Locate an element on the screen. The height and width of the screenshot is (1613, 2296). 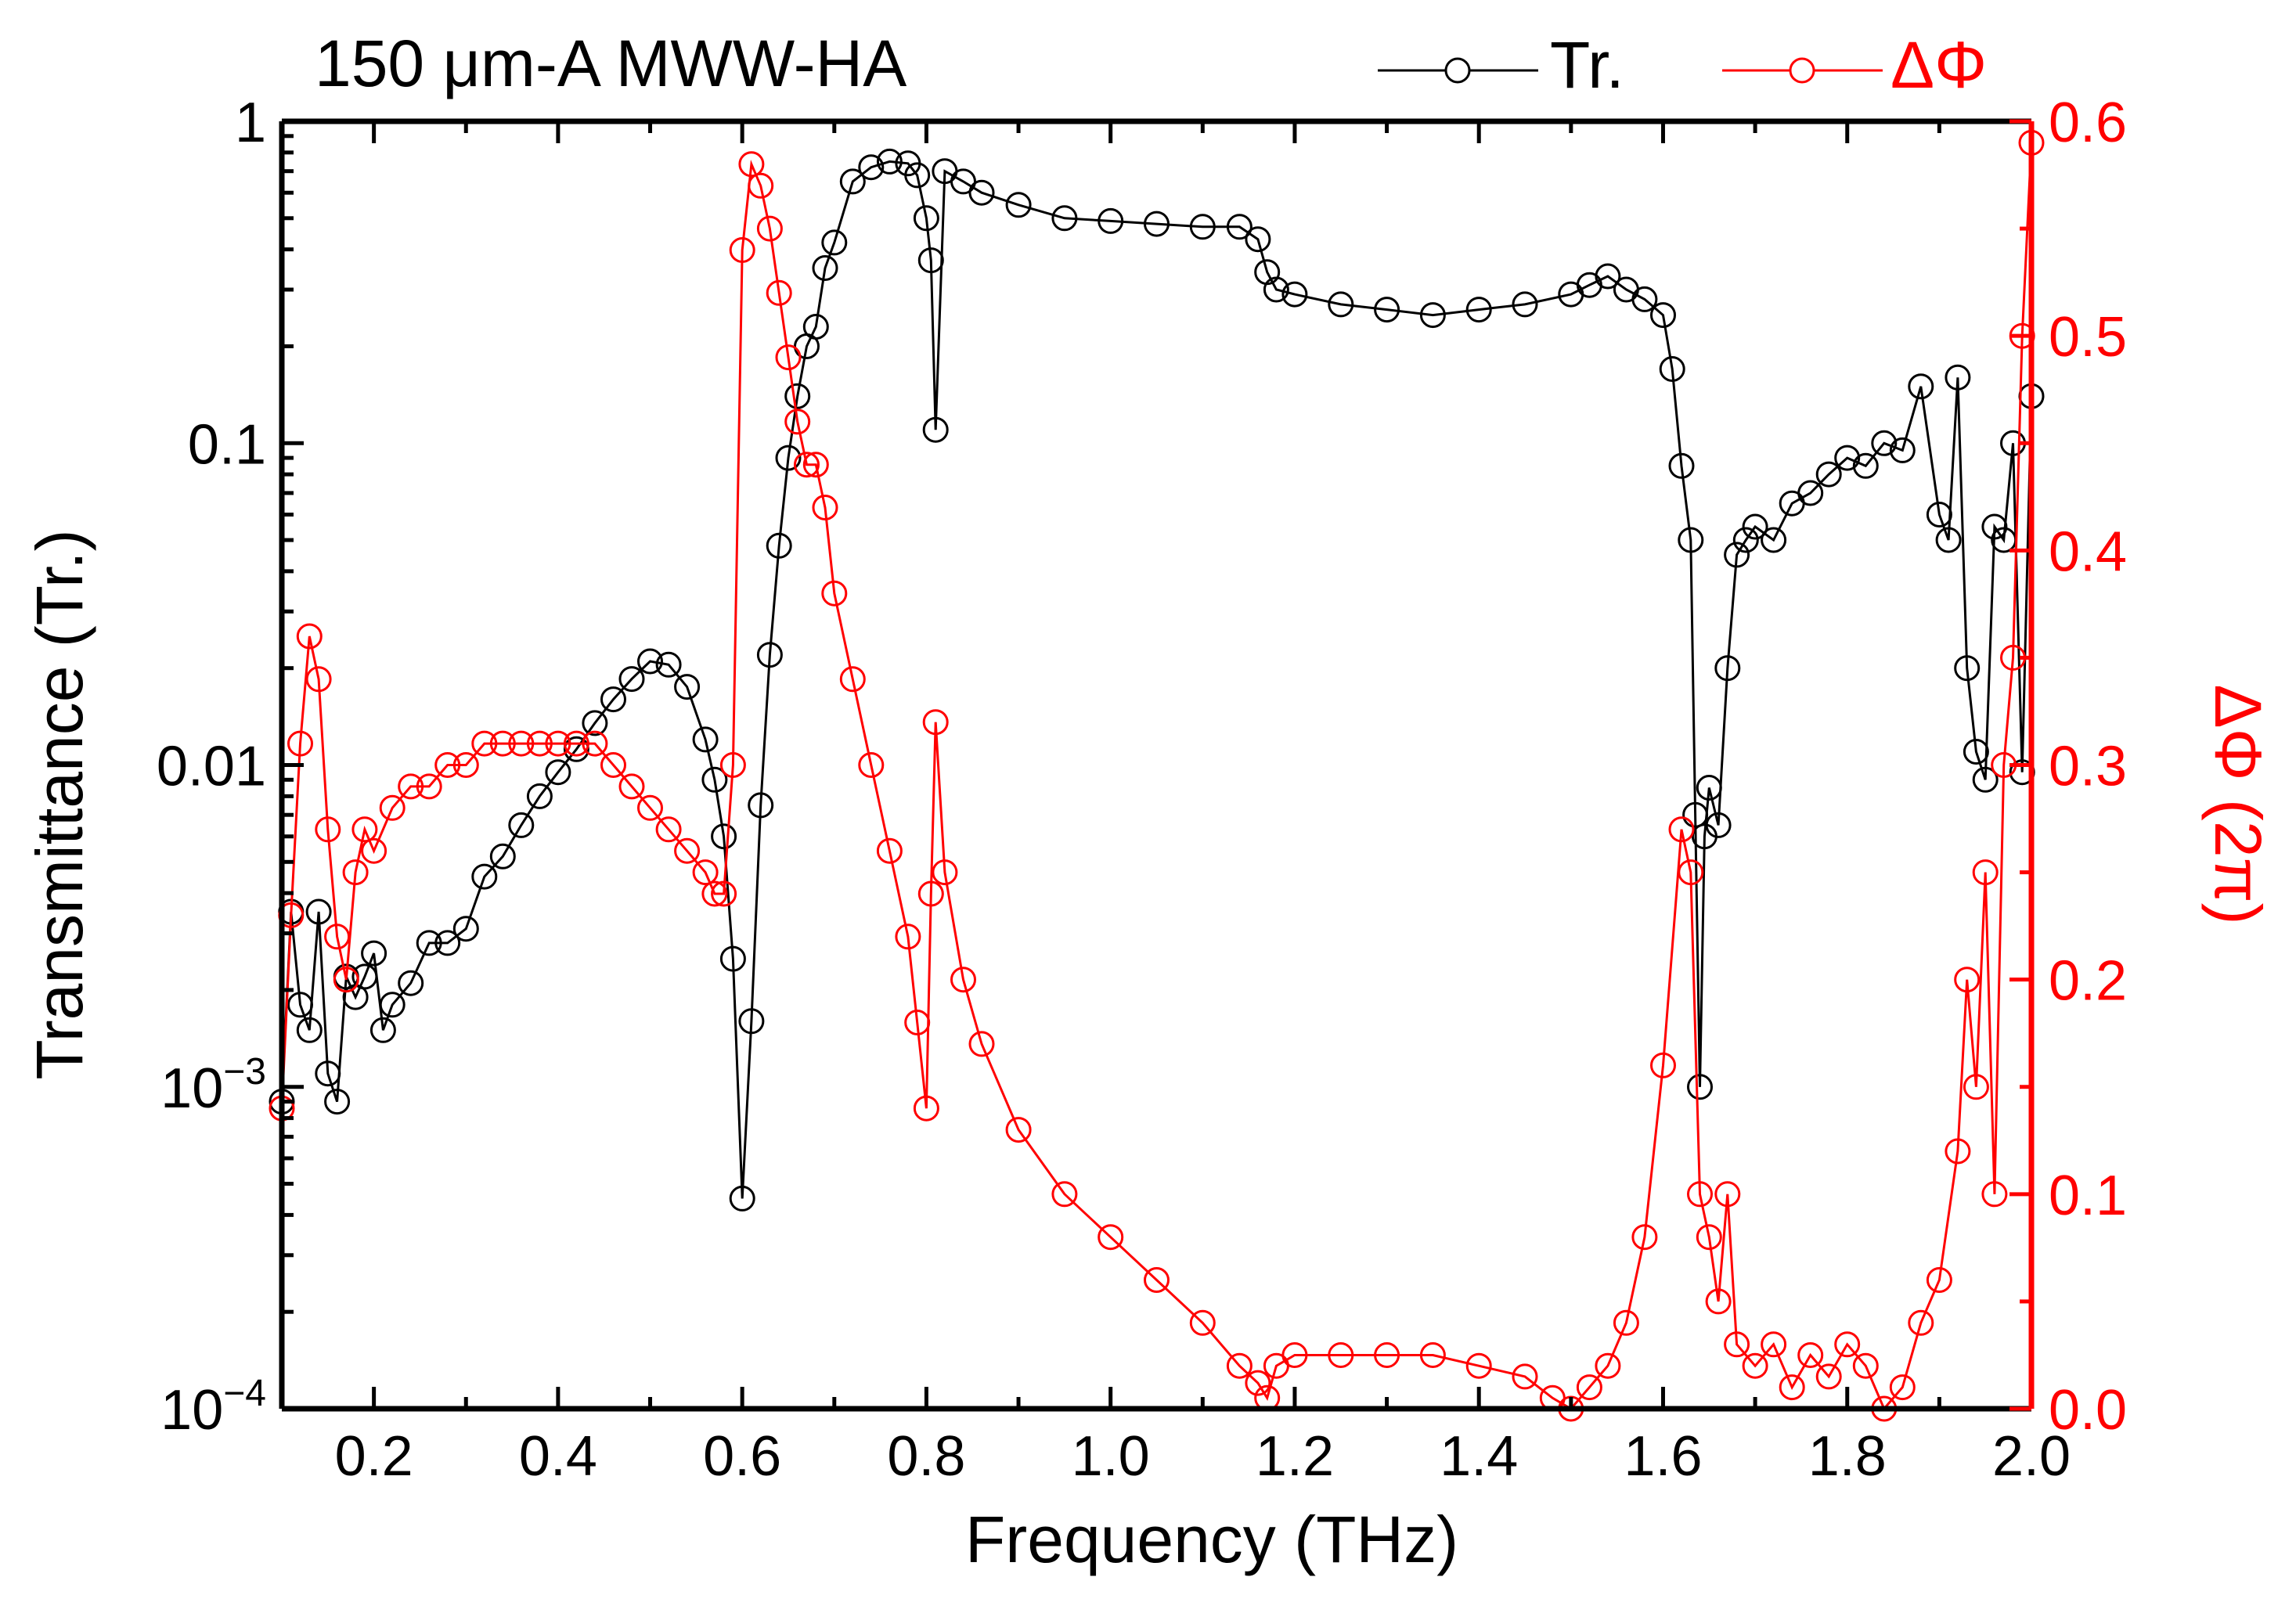
y-left-tick-label: 10−4 is located at coordinates (213, 1407).